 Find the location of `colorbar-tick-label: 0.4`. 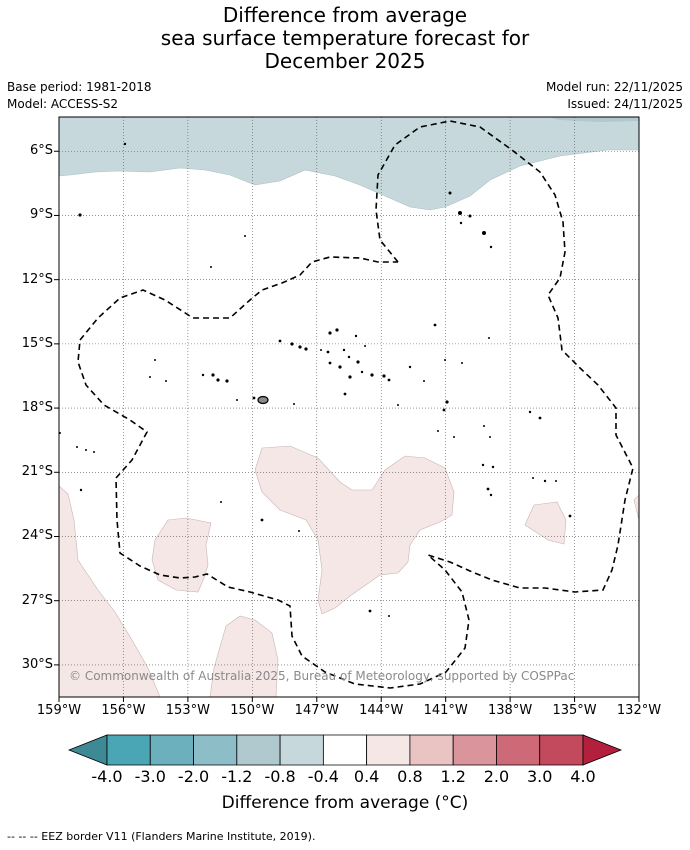

colorbar-tick-label: 0.4 is located at coordinates (366, 776).